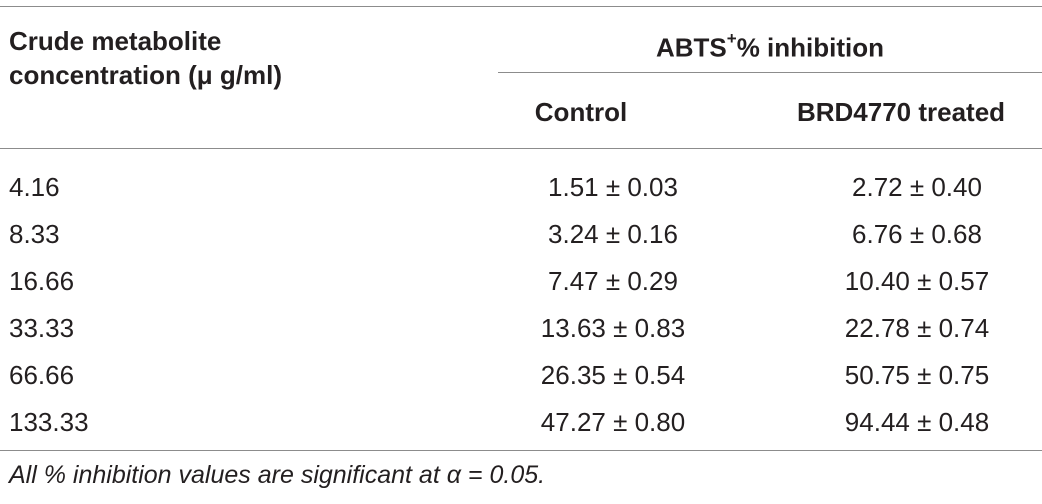  Describe the element at coordinates (613, 328) in the screenshot. I see `cell-control: 13.63 ± 0.83` at that location.